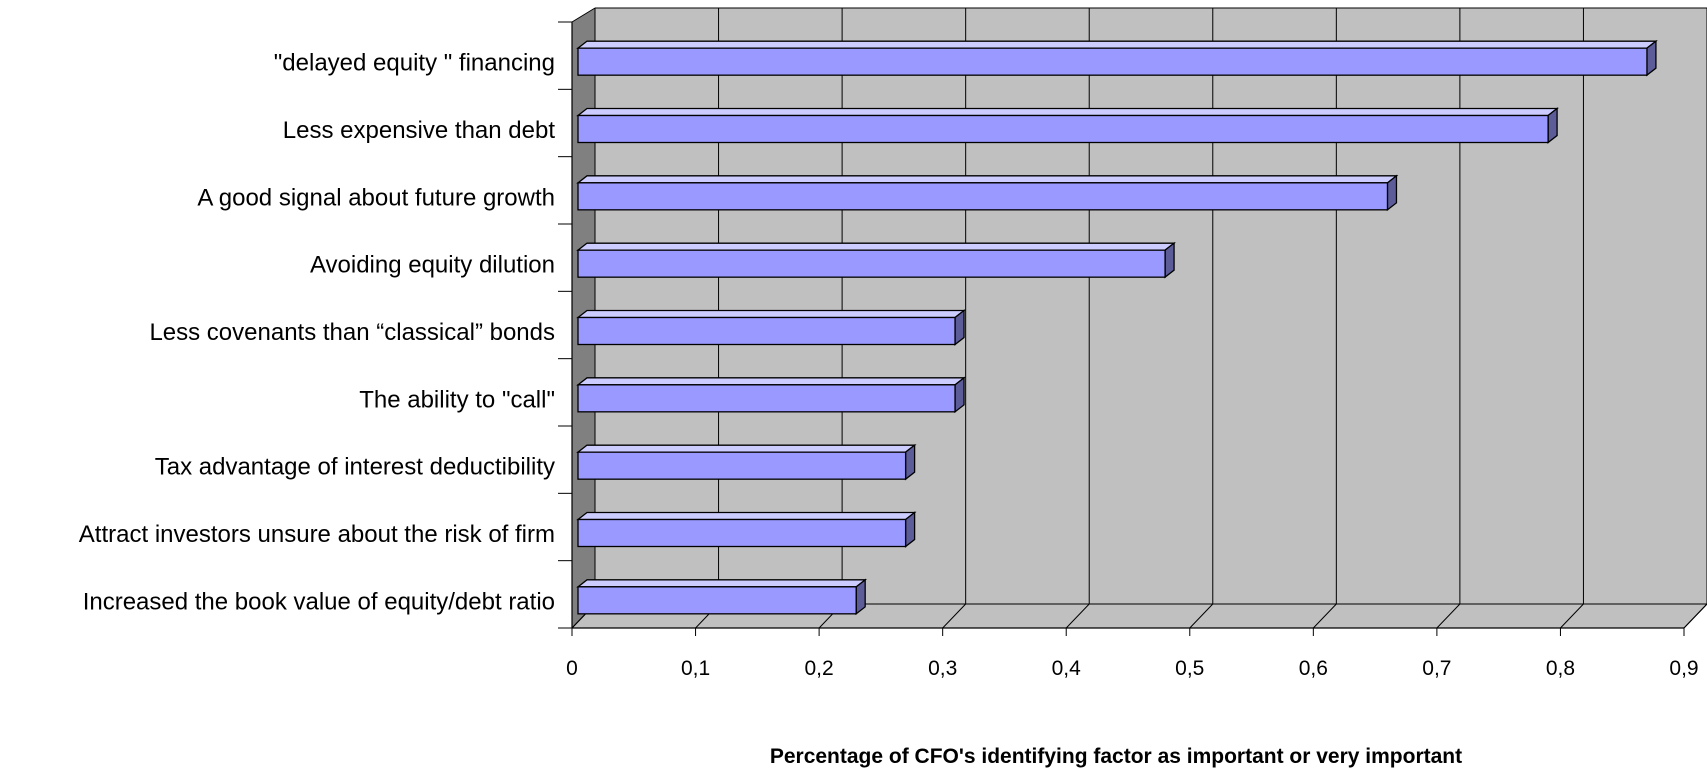  What do you see at coordinates (1313, 668) in the screenshot?
I see `x-tick-label: 0,6` at bounding box center [1313, 668].